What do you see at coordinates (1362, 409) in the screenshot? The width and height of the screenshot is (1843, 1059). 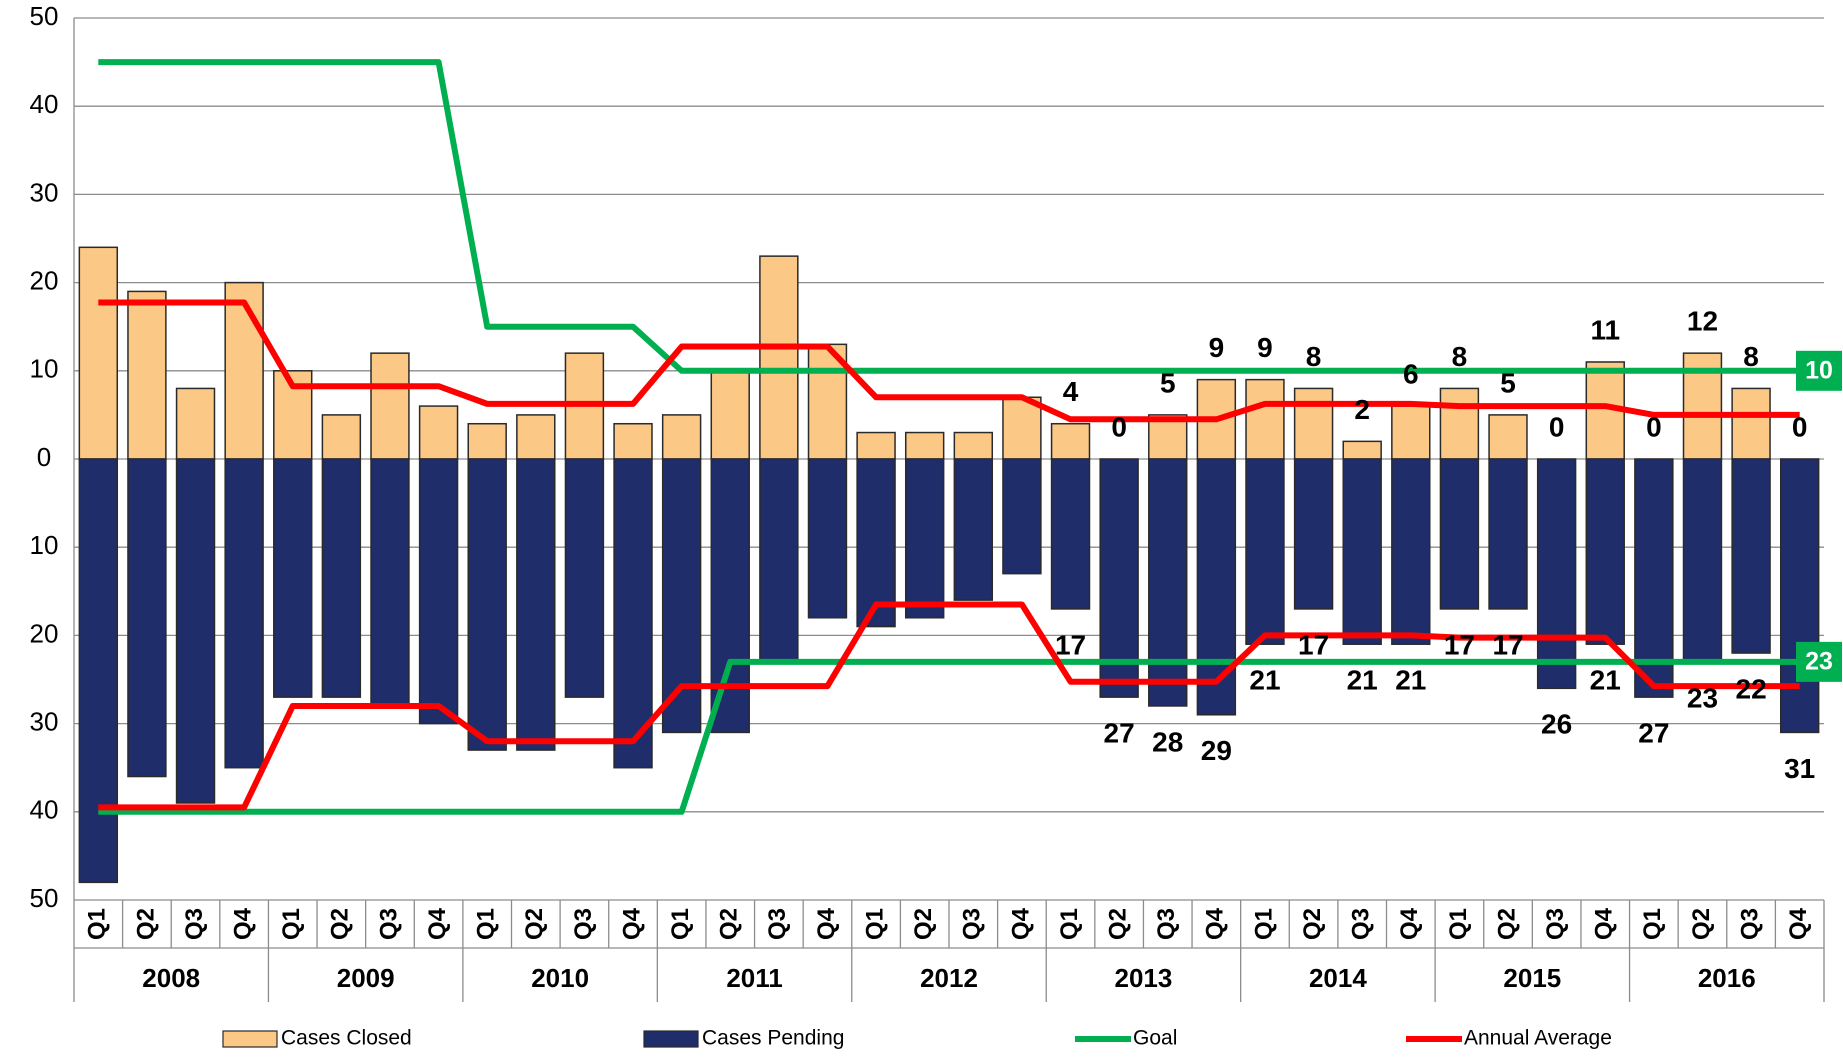 I see `data-label: 2` at bounding box center [1362, 409].